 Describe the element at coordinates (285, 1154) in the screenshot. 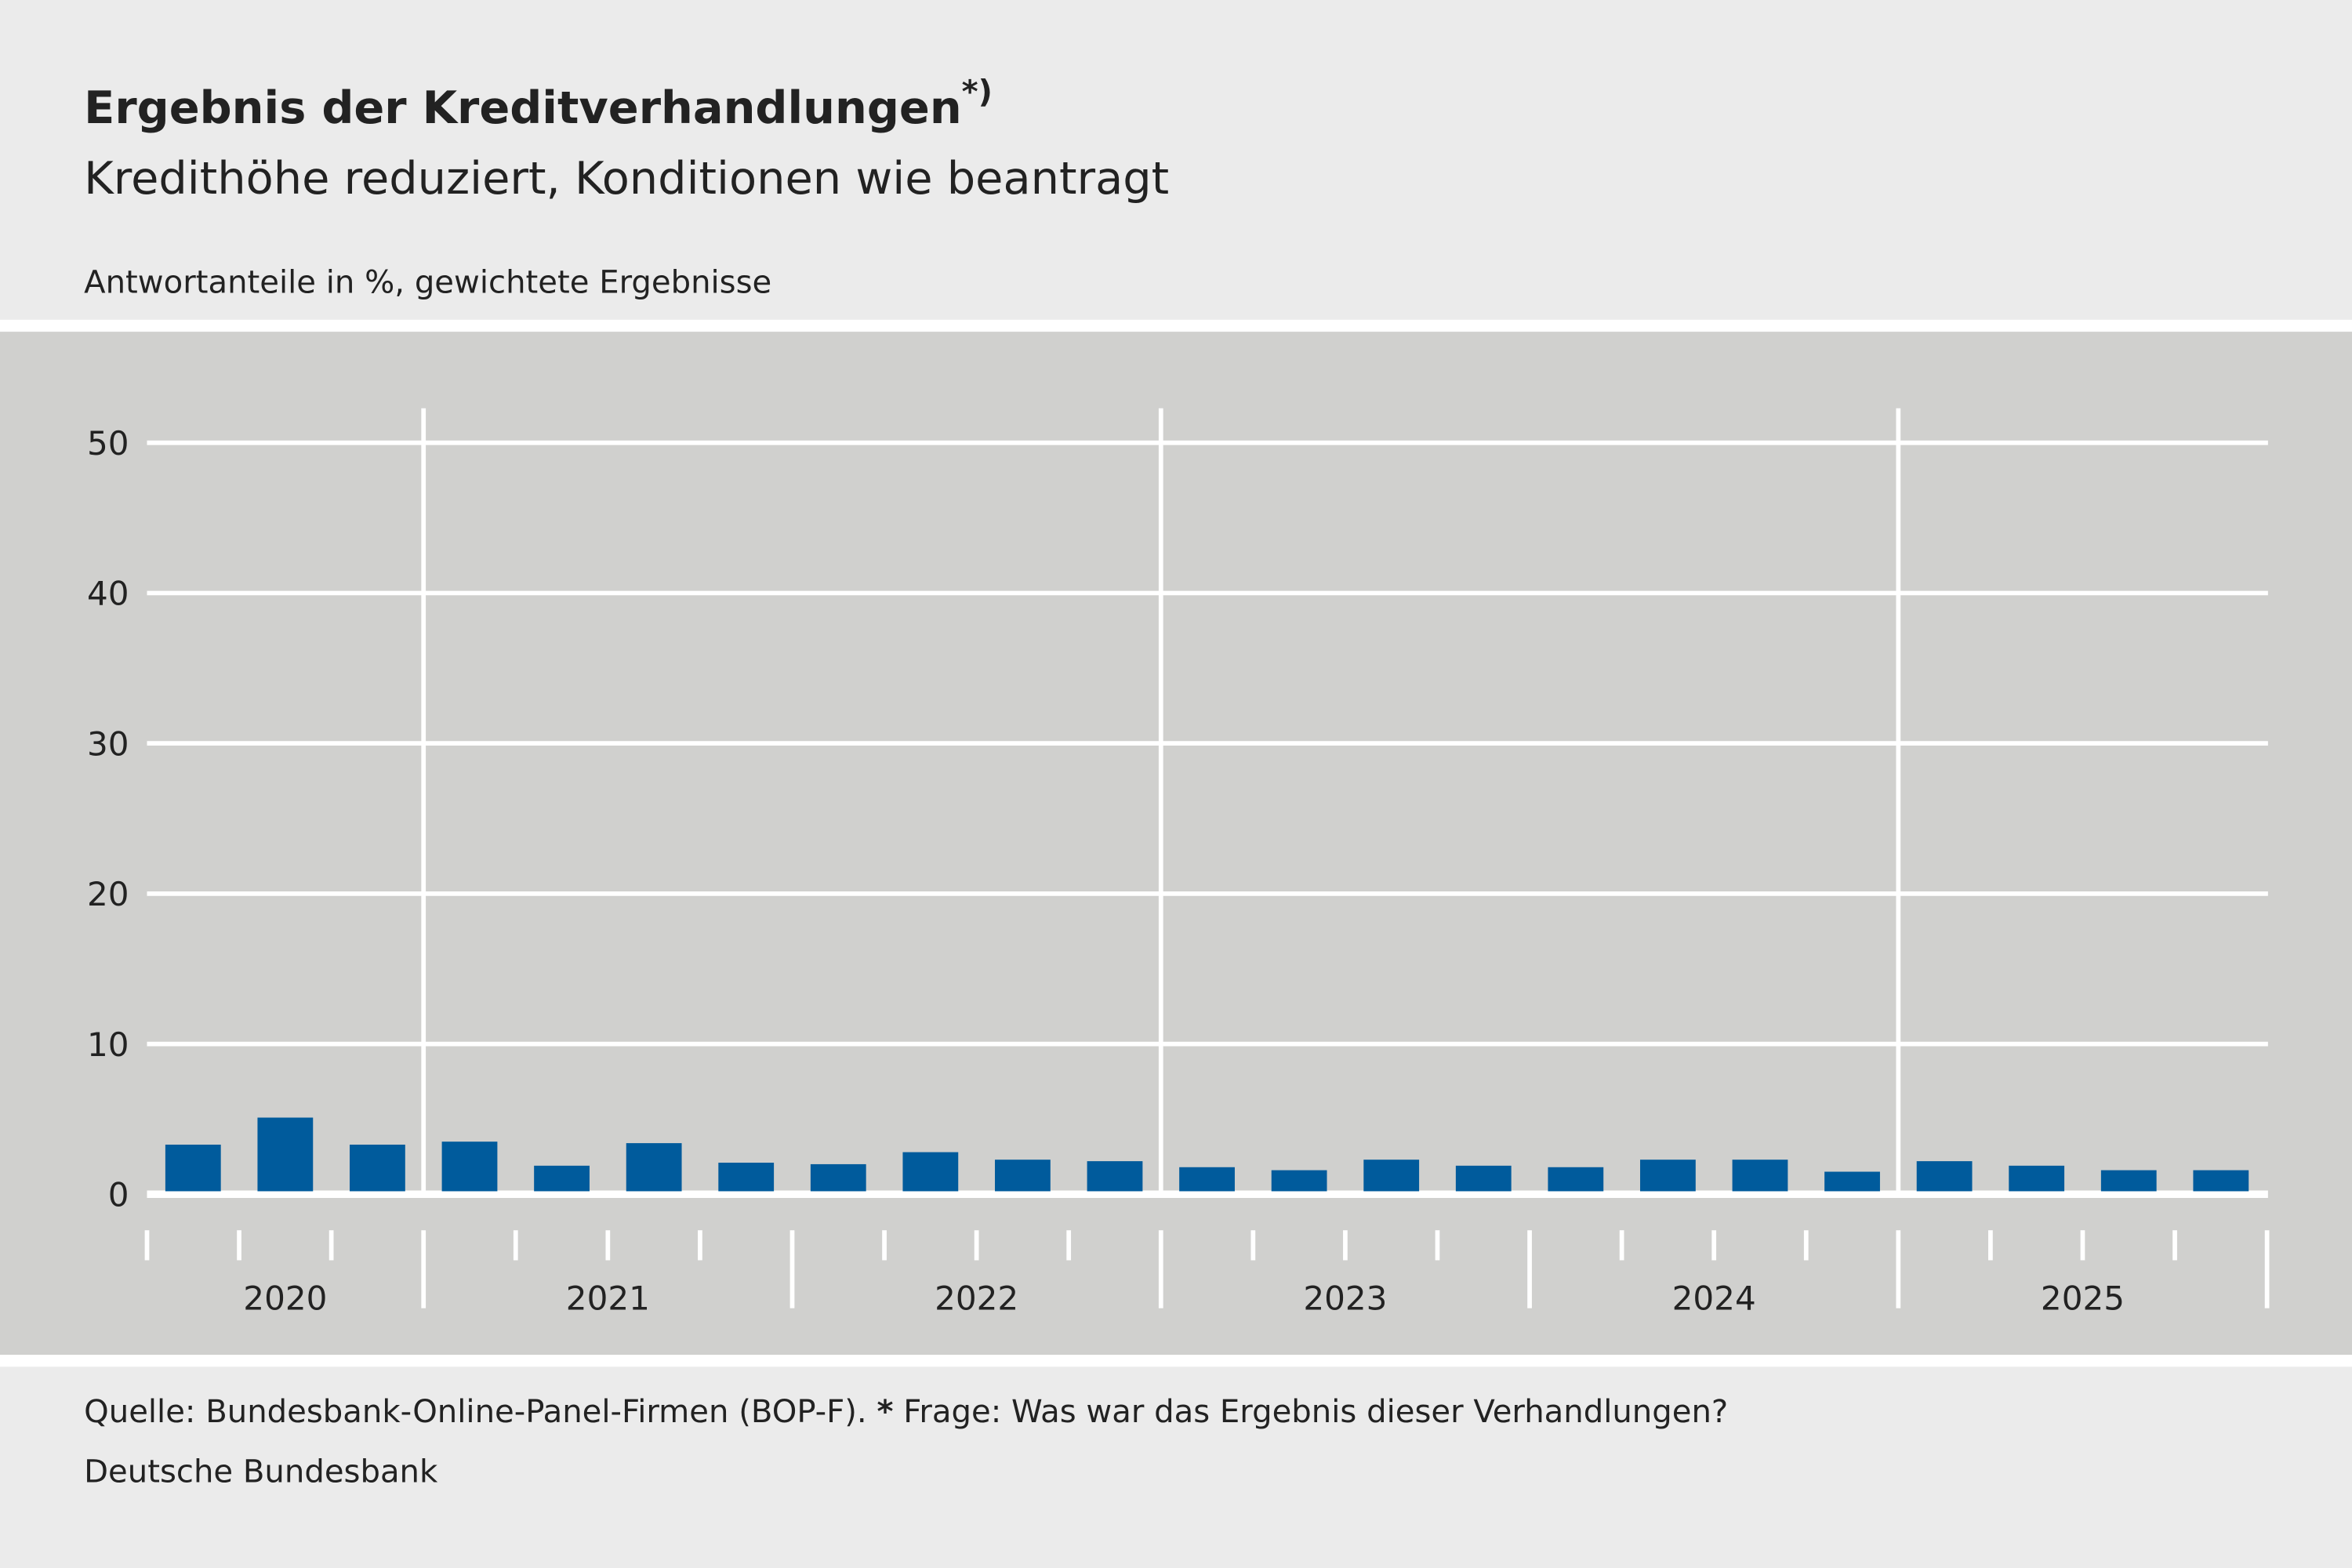

I see `bar-2020-Q3` at that location.